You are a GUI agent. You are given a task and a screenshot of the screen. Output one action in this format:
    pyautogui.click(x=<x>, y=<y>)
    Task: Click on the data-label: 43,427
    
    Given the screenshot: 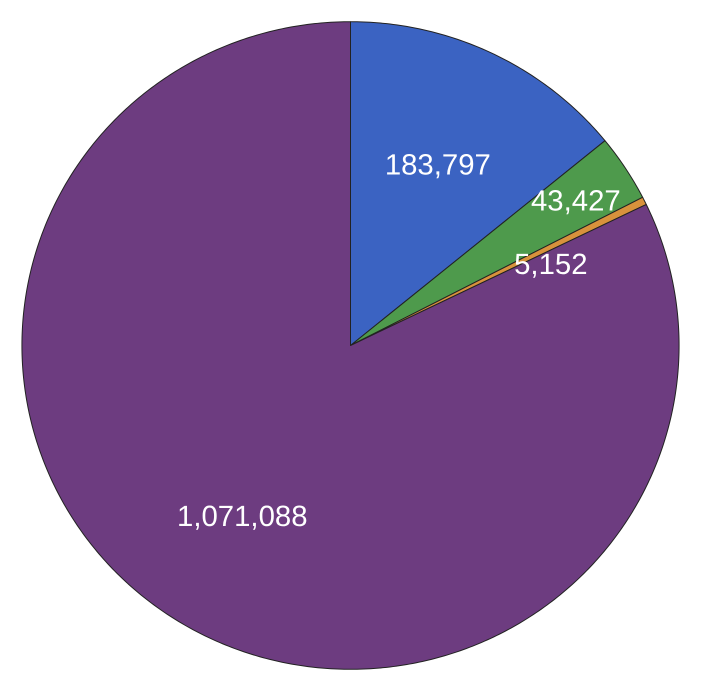 What is the action you would take?
    pyautogui.click(x=575, y=201)
    